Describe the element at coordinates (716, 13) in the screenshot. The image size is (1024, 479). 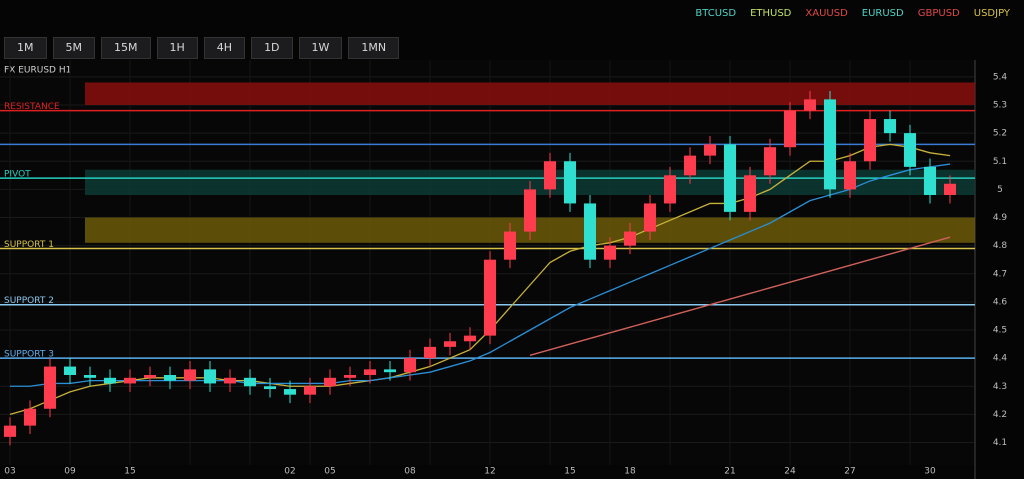
I see `ticker-item: BTCUSD` at that location.